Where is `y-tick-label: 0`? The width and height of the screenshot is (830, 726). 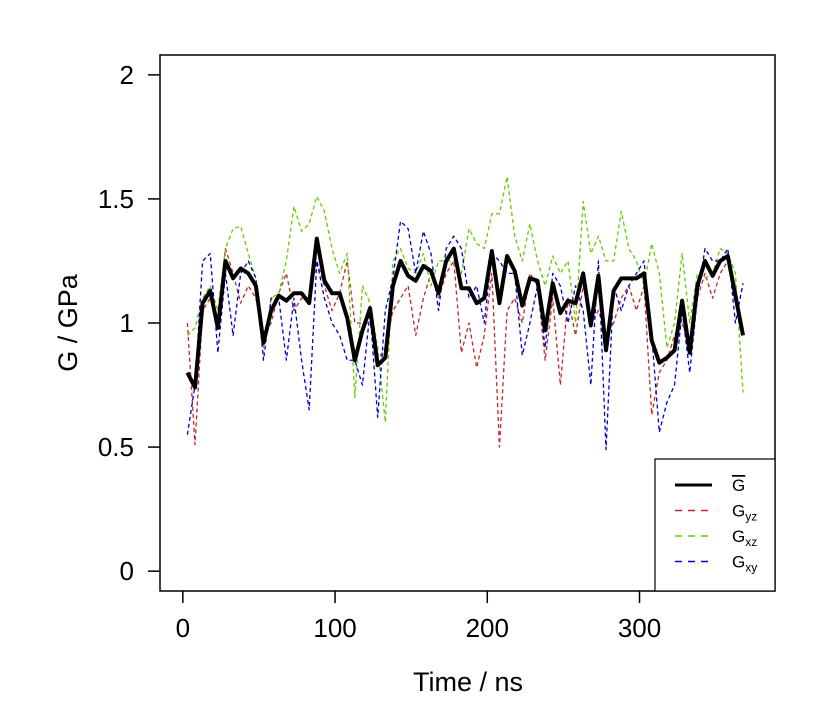
y-tick-label: 0 is located at coordinates (127, 571).